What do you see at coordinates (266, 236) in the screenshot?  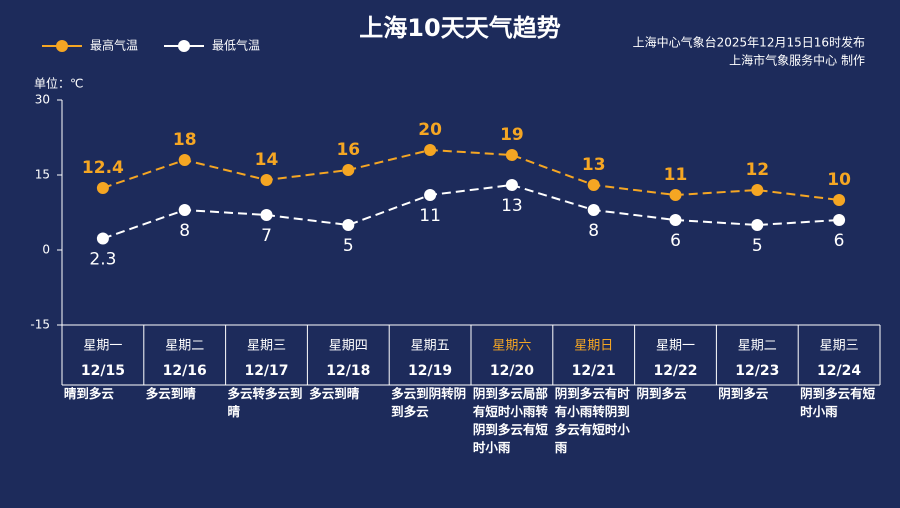 I see `data-label: 7` at bounding box center [266, 236].